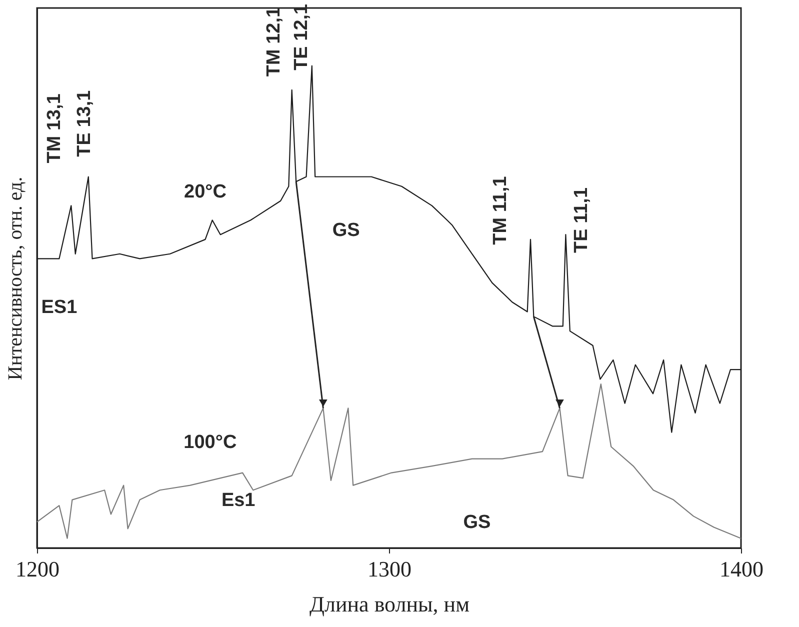 Image resolution: width=799 pixels, height=627 pixels. I want to click on annotation: TM 12,1, so click(274, 41).